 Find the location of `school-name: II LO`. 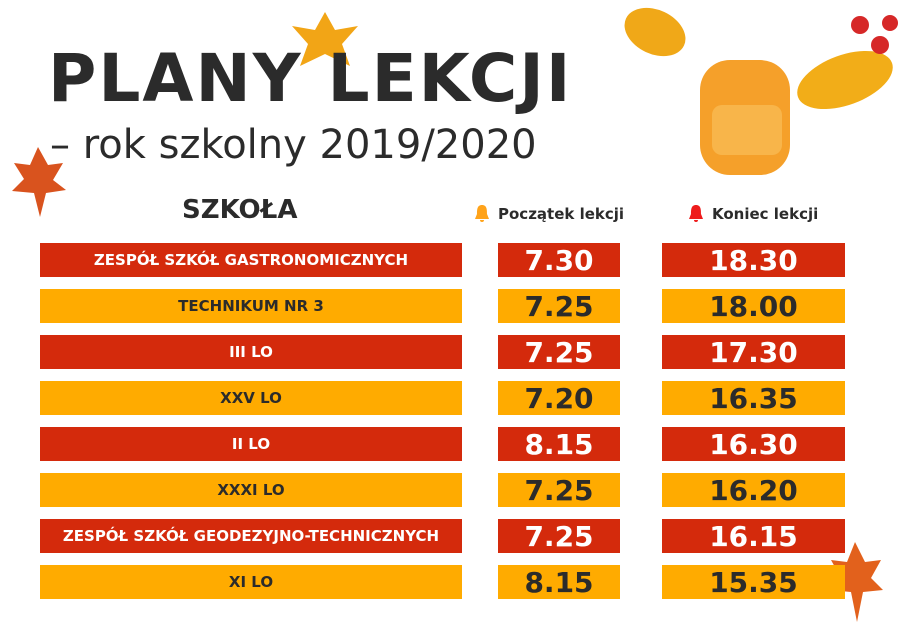

school-name: II LO is located at coordinates (251, 444).